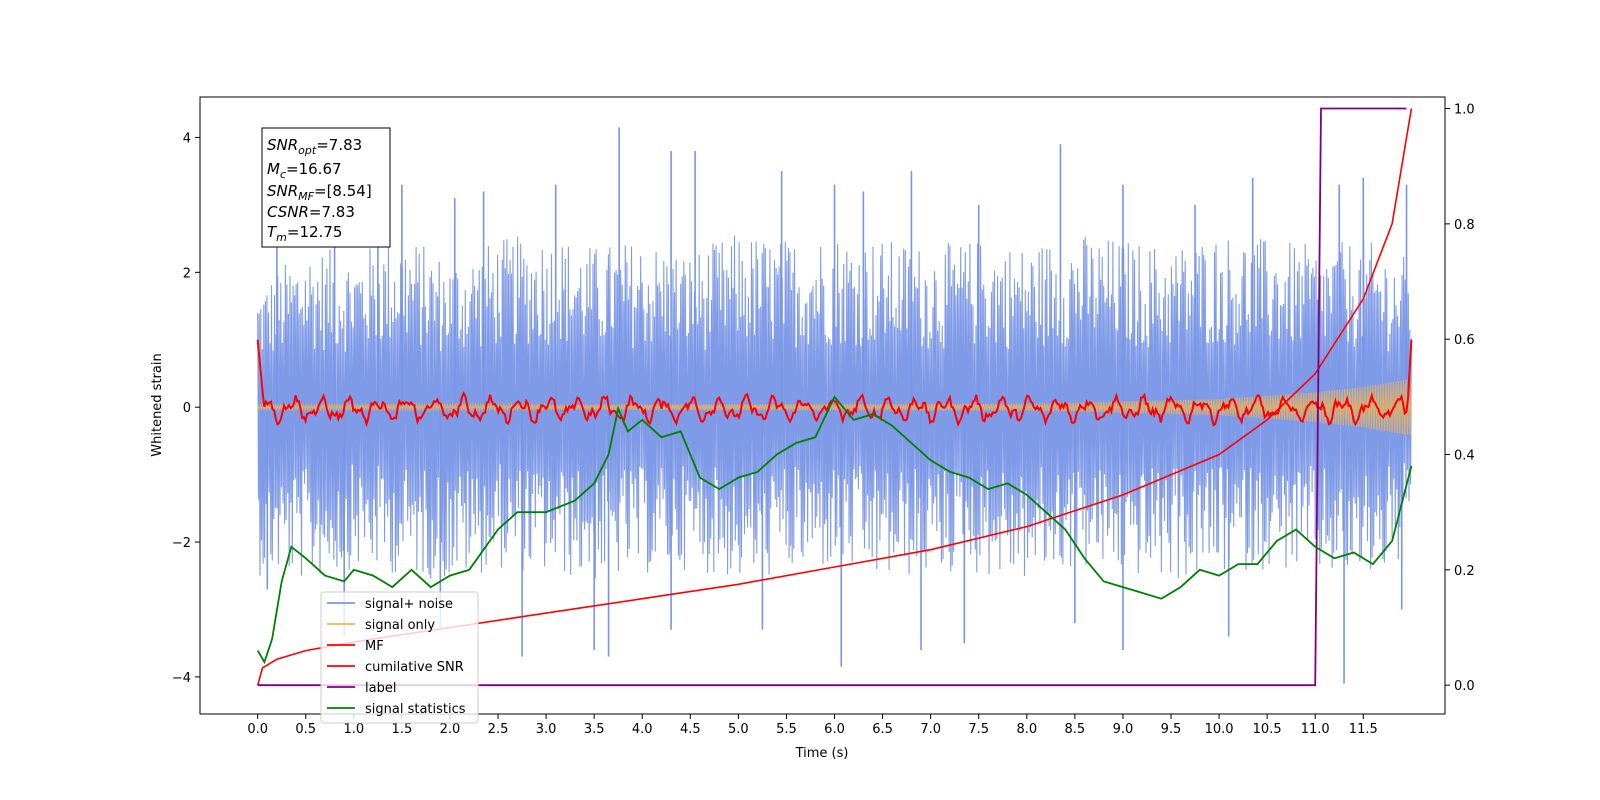 This screenshot has width=1600, height=800. Describe the element at coordinates (181, 543) in the screenshot. I see `left-y-tick-label: −2` at that location.